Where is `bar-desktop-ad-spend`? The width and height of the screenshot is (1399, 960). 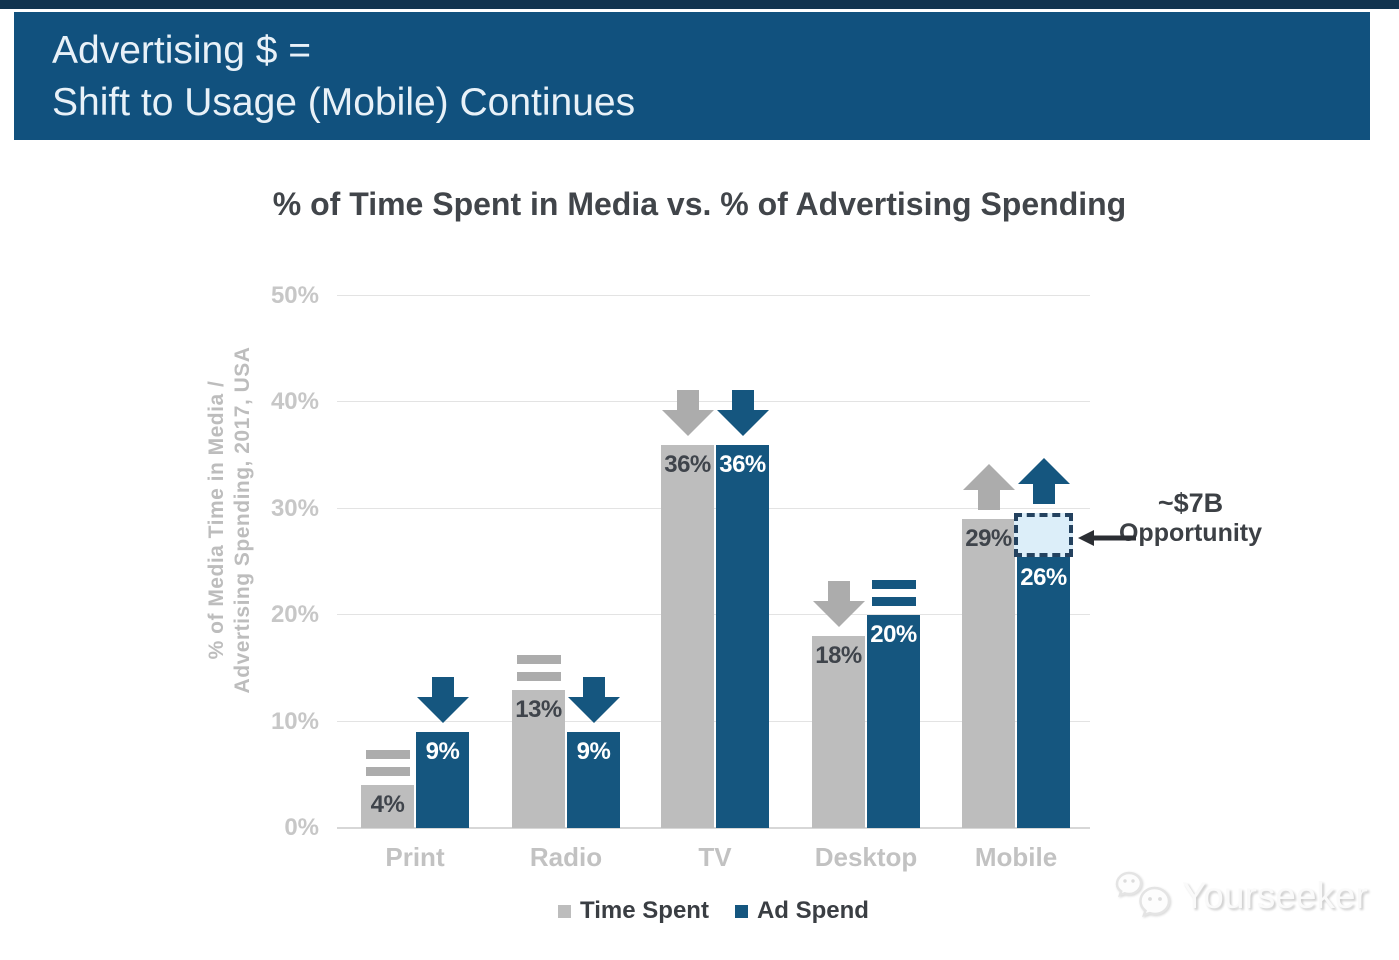
bar-desktop-ad-spend is located at coordinates (893, 721).